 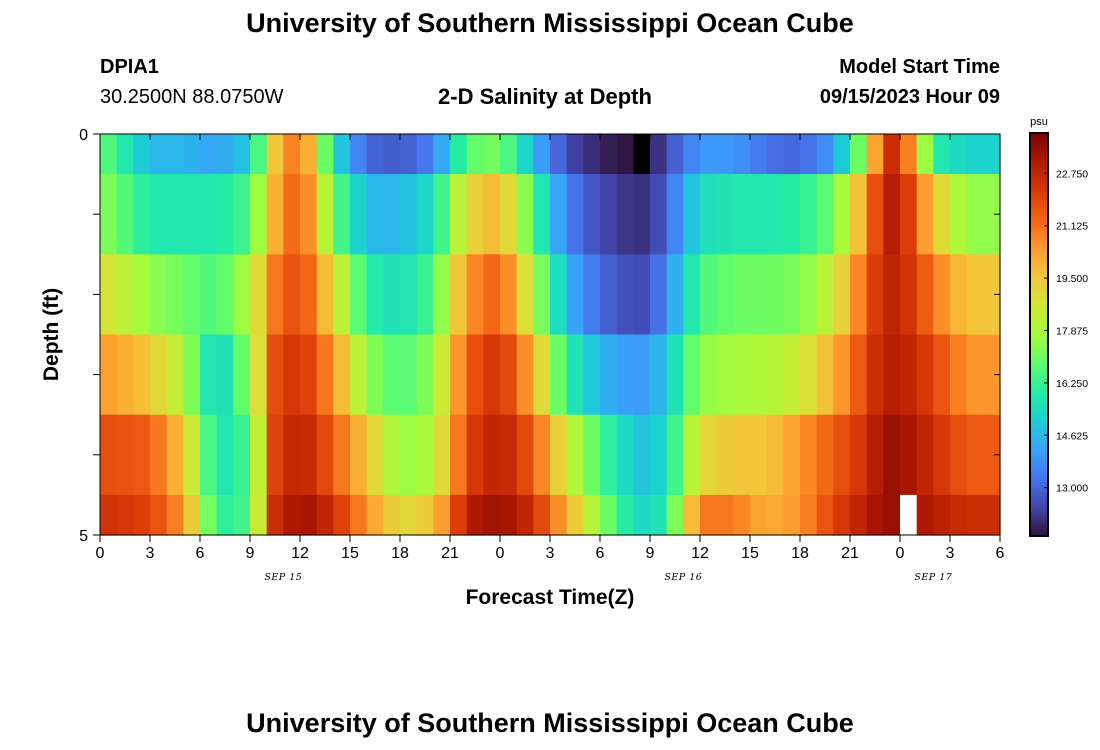 What do you see at coordinates (500, 553) in the screenshot?
I see `x-tick-label: 0` at bounding box center [500, 553].